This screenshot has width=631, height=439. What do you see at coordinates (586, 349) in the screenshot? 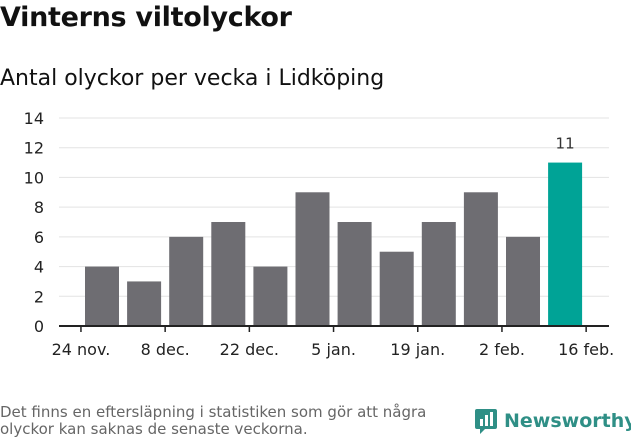
I see `x-tick-label: 16 feb.` at bounding box center [586, 349].